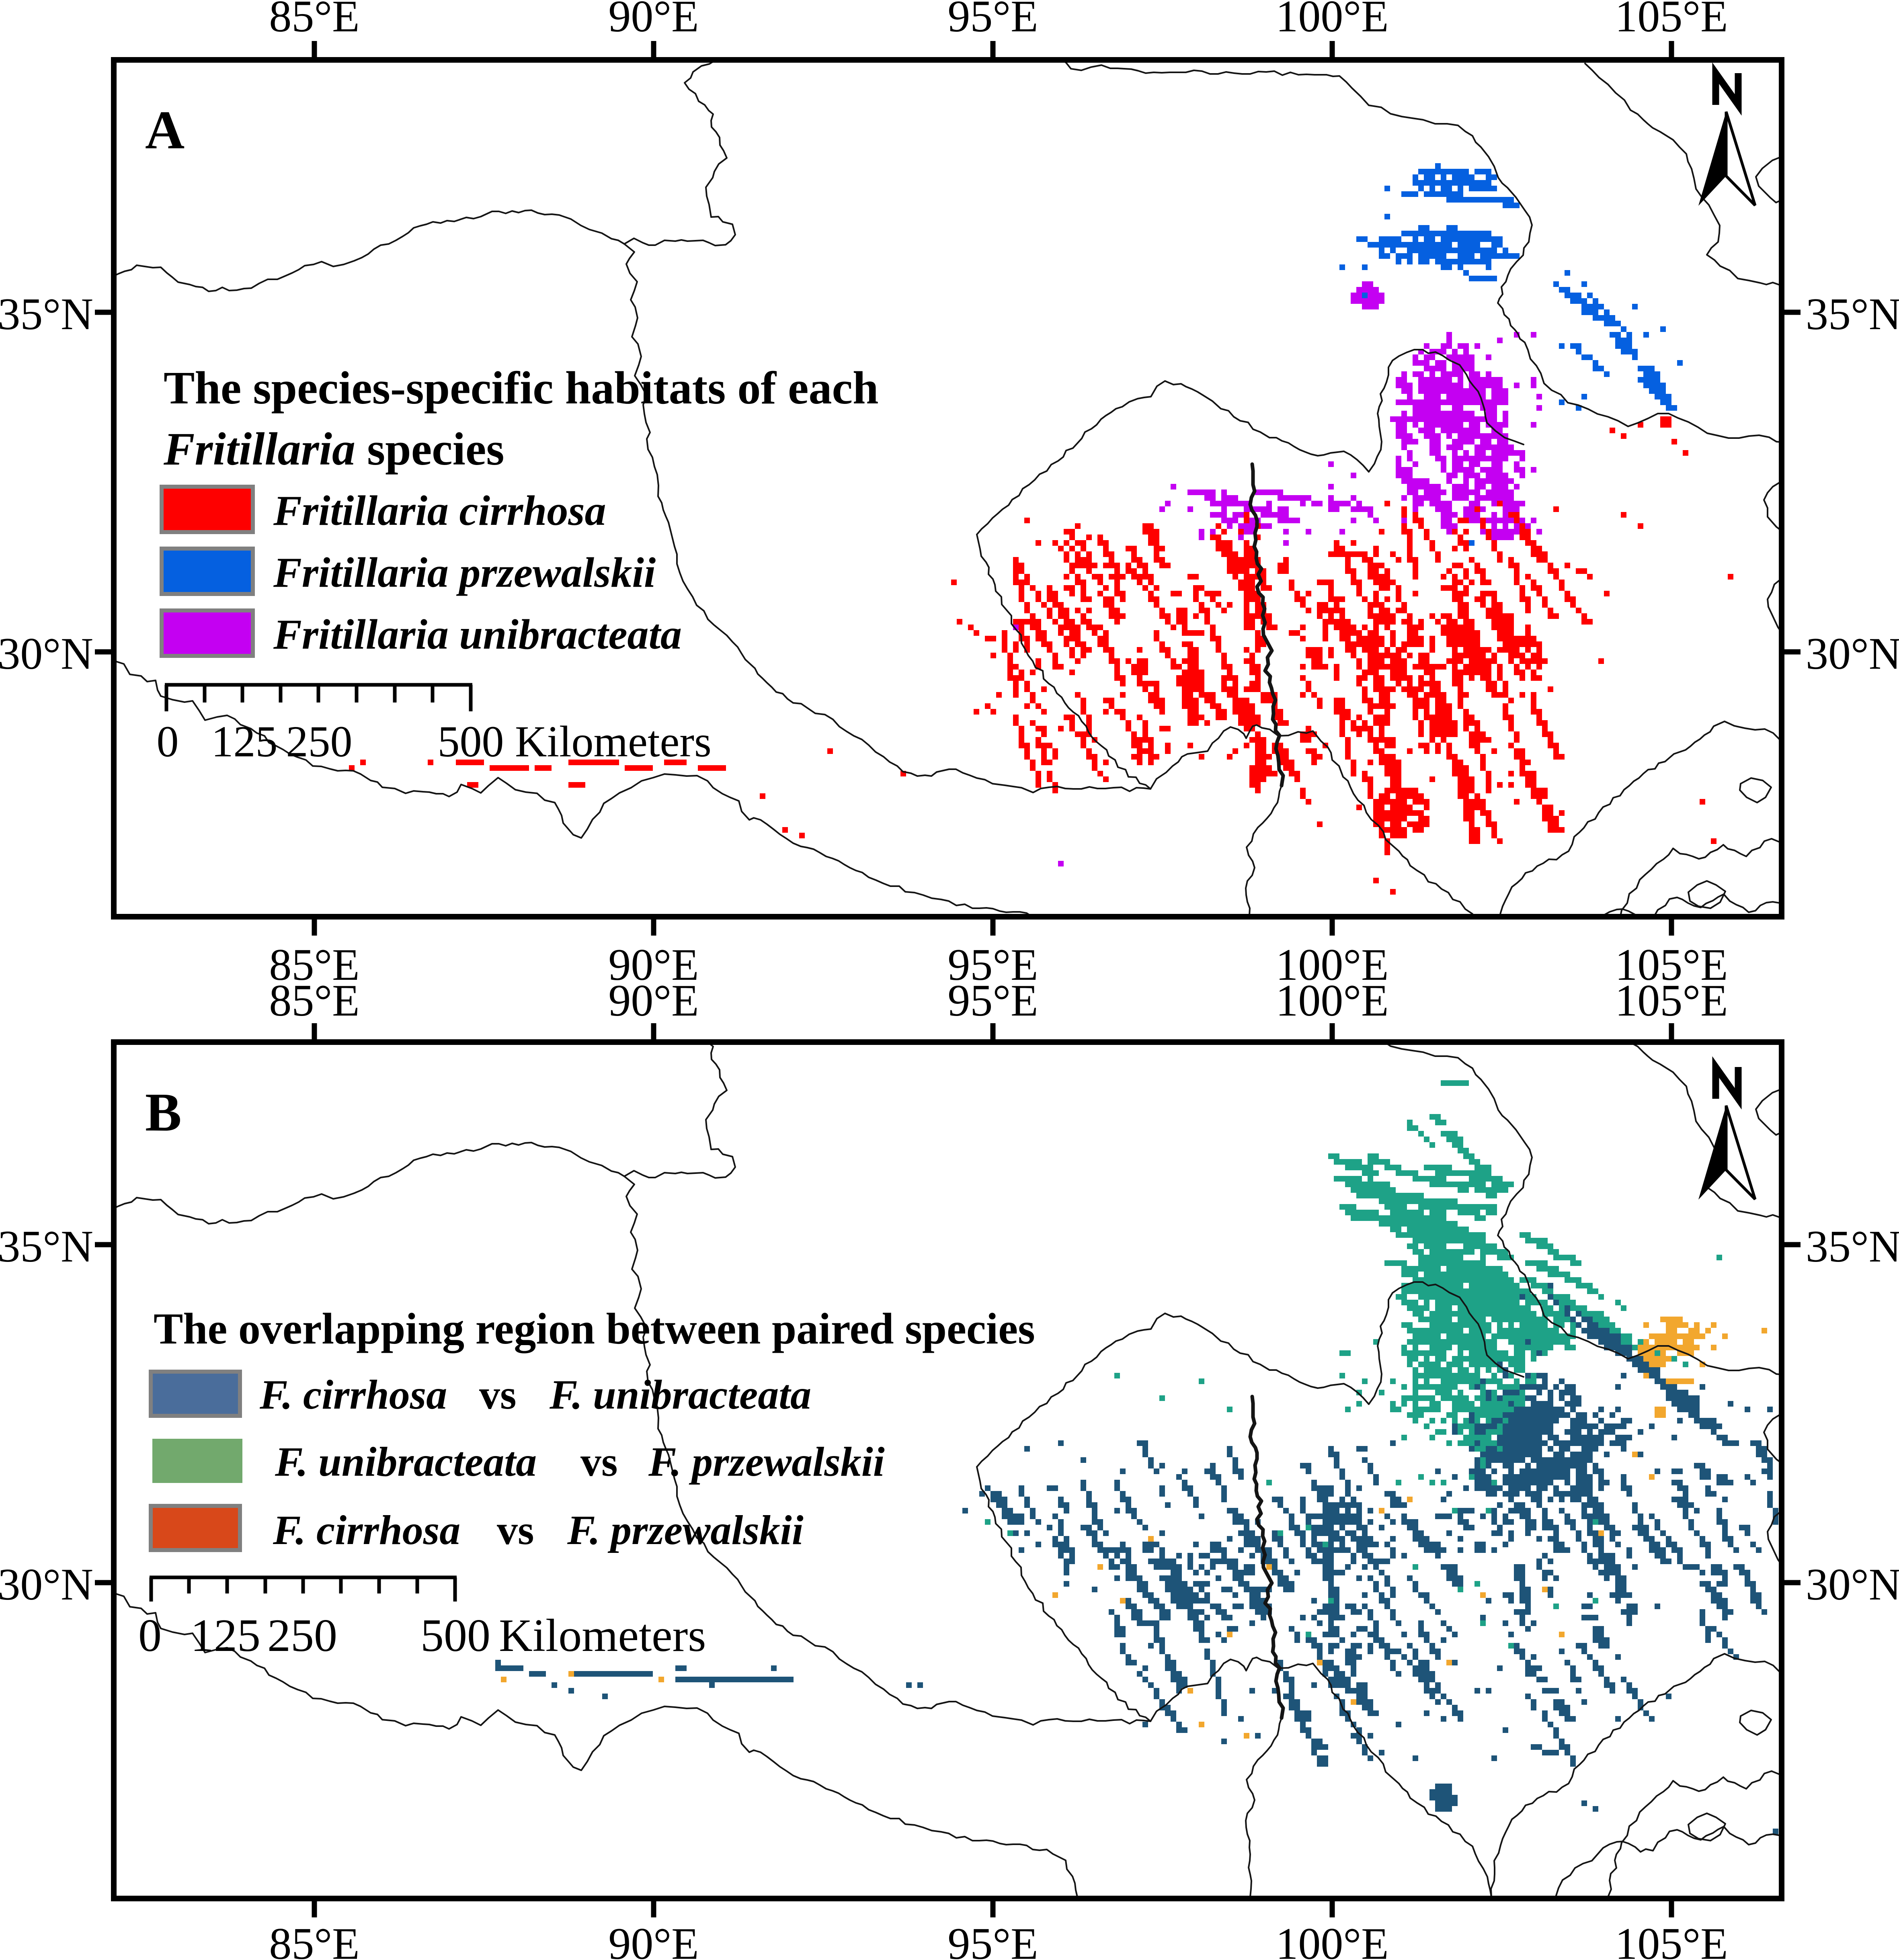 Image resolution: width=1899 pixels, height=1960 pixels. I want to click on svg-text: Fritillaria cirrhosa, so click(440, 511).